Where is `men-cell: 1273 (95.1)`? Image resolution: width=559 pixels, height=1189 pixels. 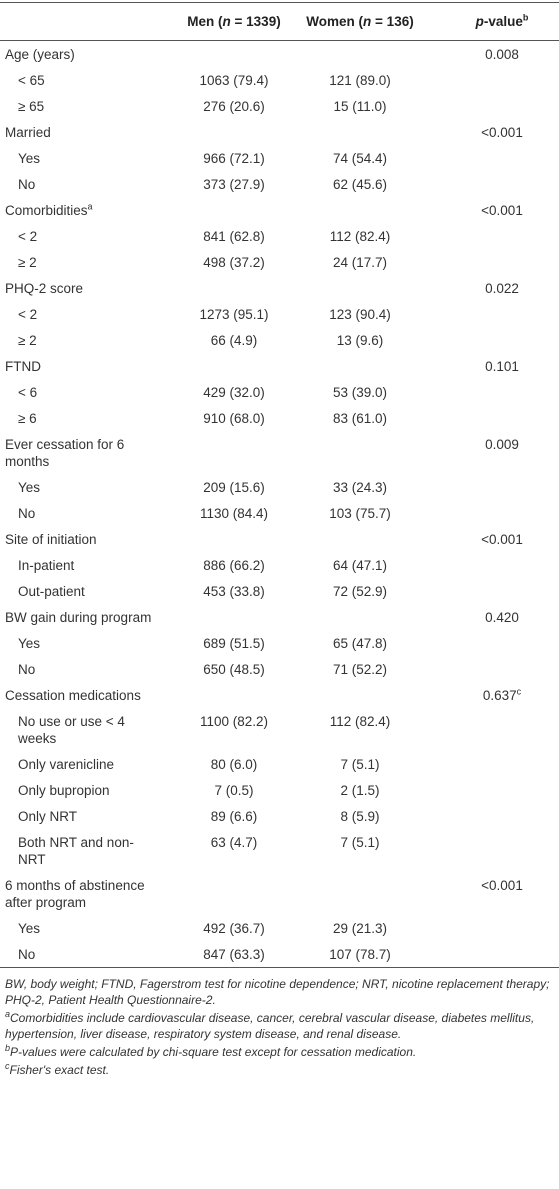 men-cell: 1273 (95.1) is located at coordinates (234, 314).